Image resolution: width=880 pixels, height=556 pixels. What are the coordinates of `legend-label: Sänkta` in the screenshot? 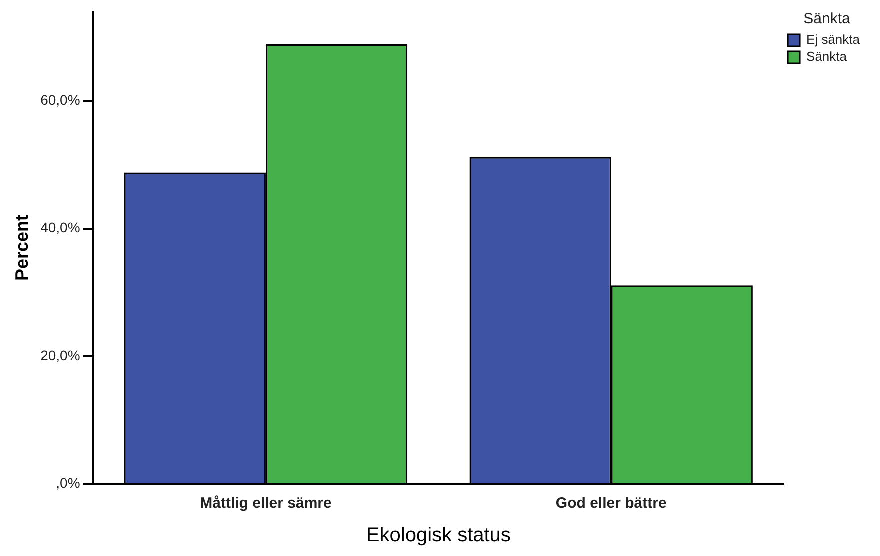 It's located at (827, 56).